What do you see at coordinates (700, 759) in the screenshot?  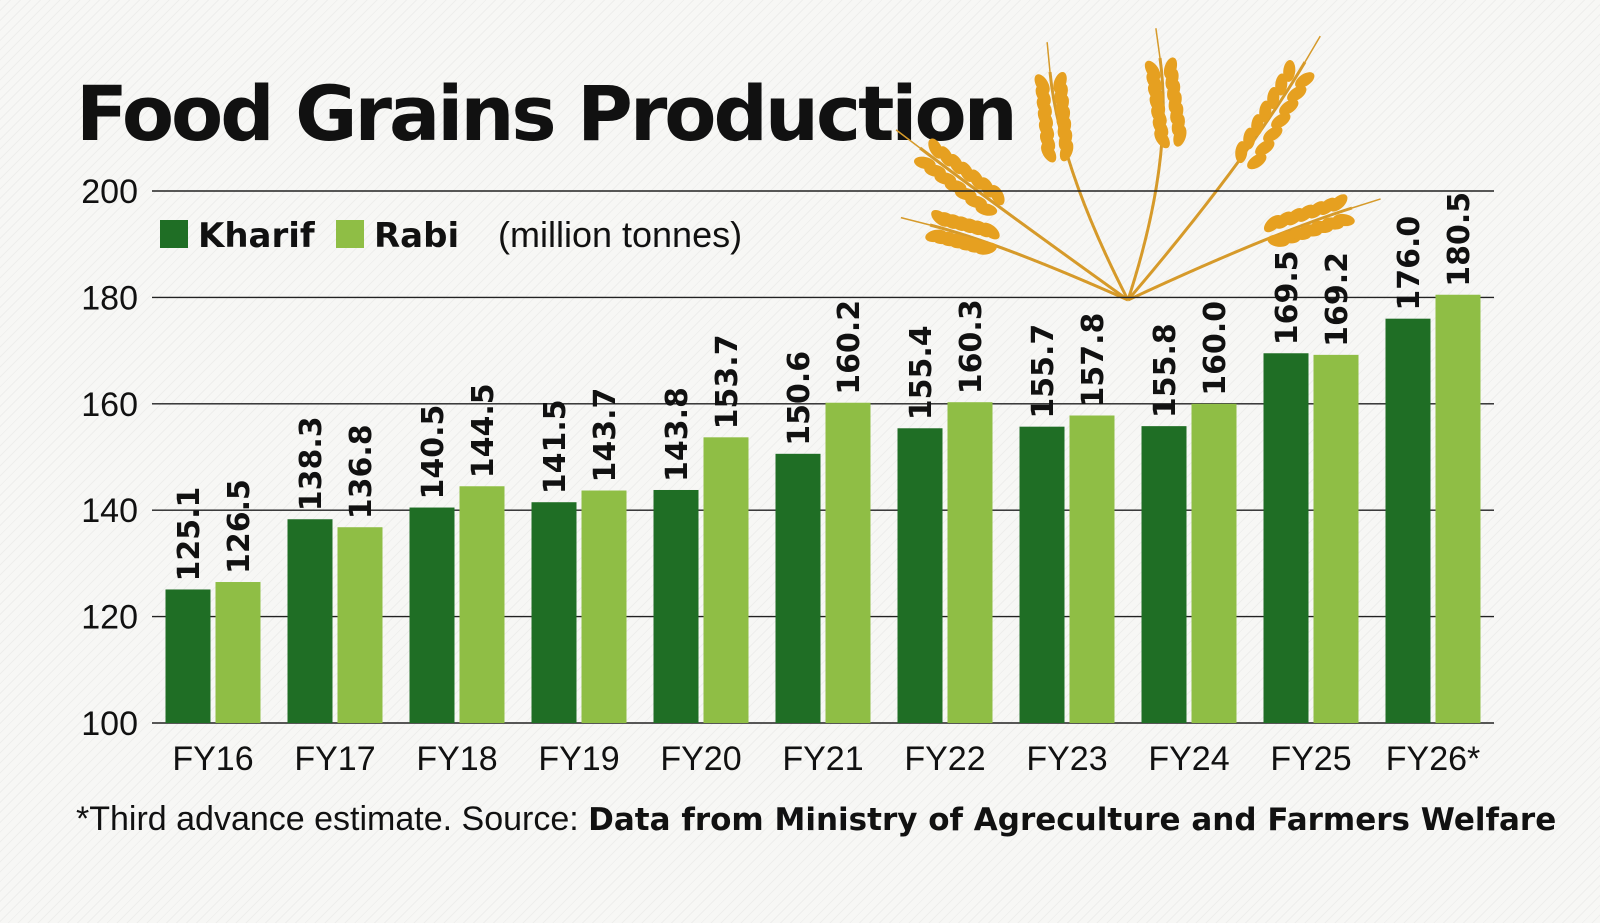 I see `x-tick-label: FY20` at bounding box center [700, 759].